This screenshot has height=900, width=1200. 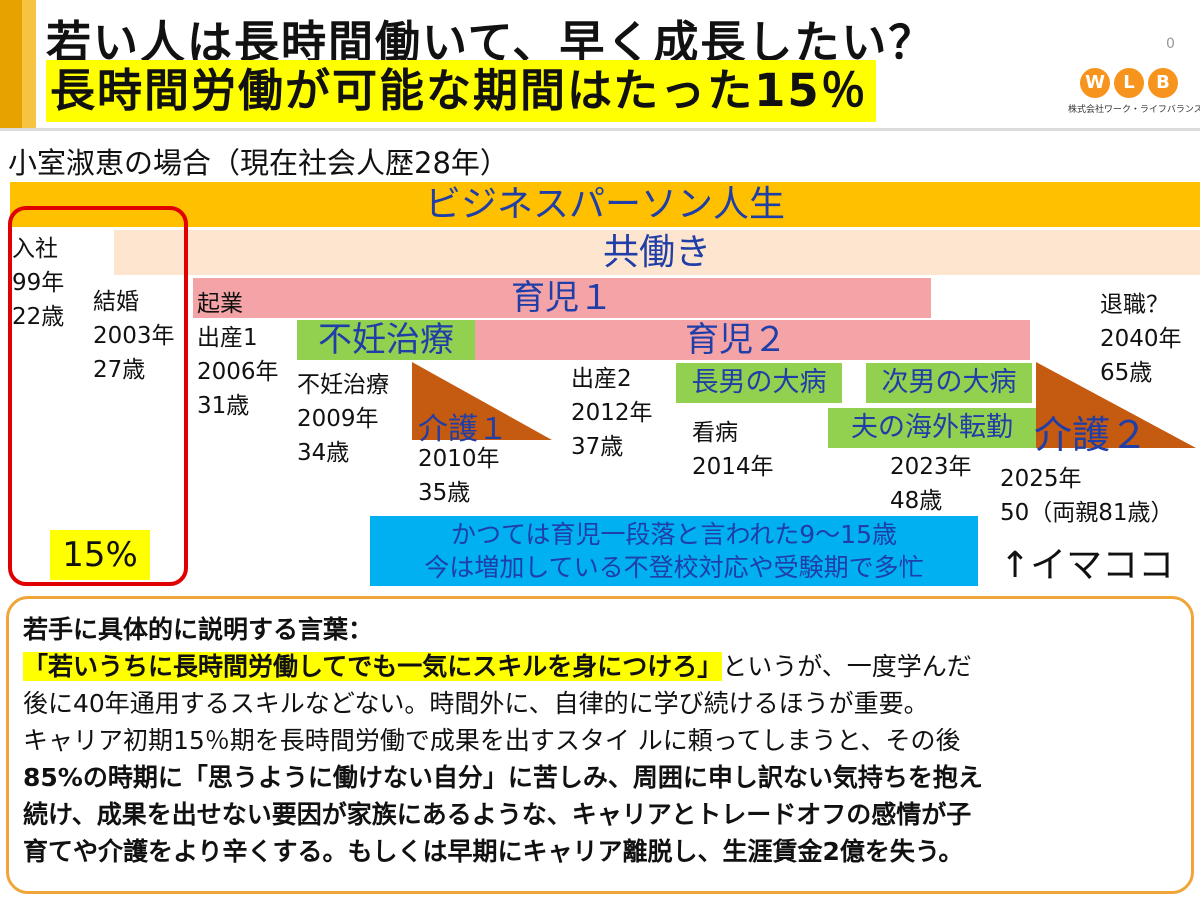 What do you see at coordinates (949, 383) in the screenshot?
I see `label-second-son-illness: 次男の大病` at bounding box center [949, 383].